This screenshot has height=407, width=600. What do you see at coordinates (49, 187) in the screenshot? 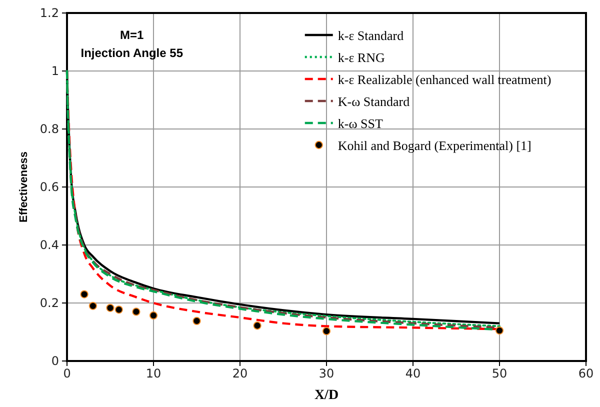
I see `y-tick-label: 0.6` at bounding box center [49, 187].